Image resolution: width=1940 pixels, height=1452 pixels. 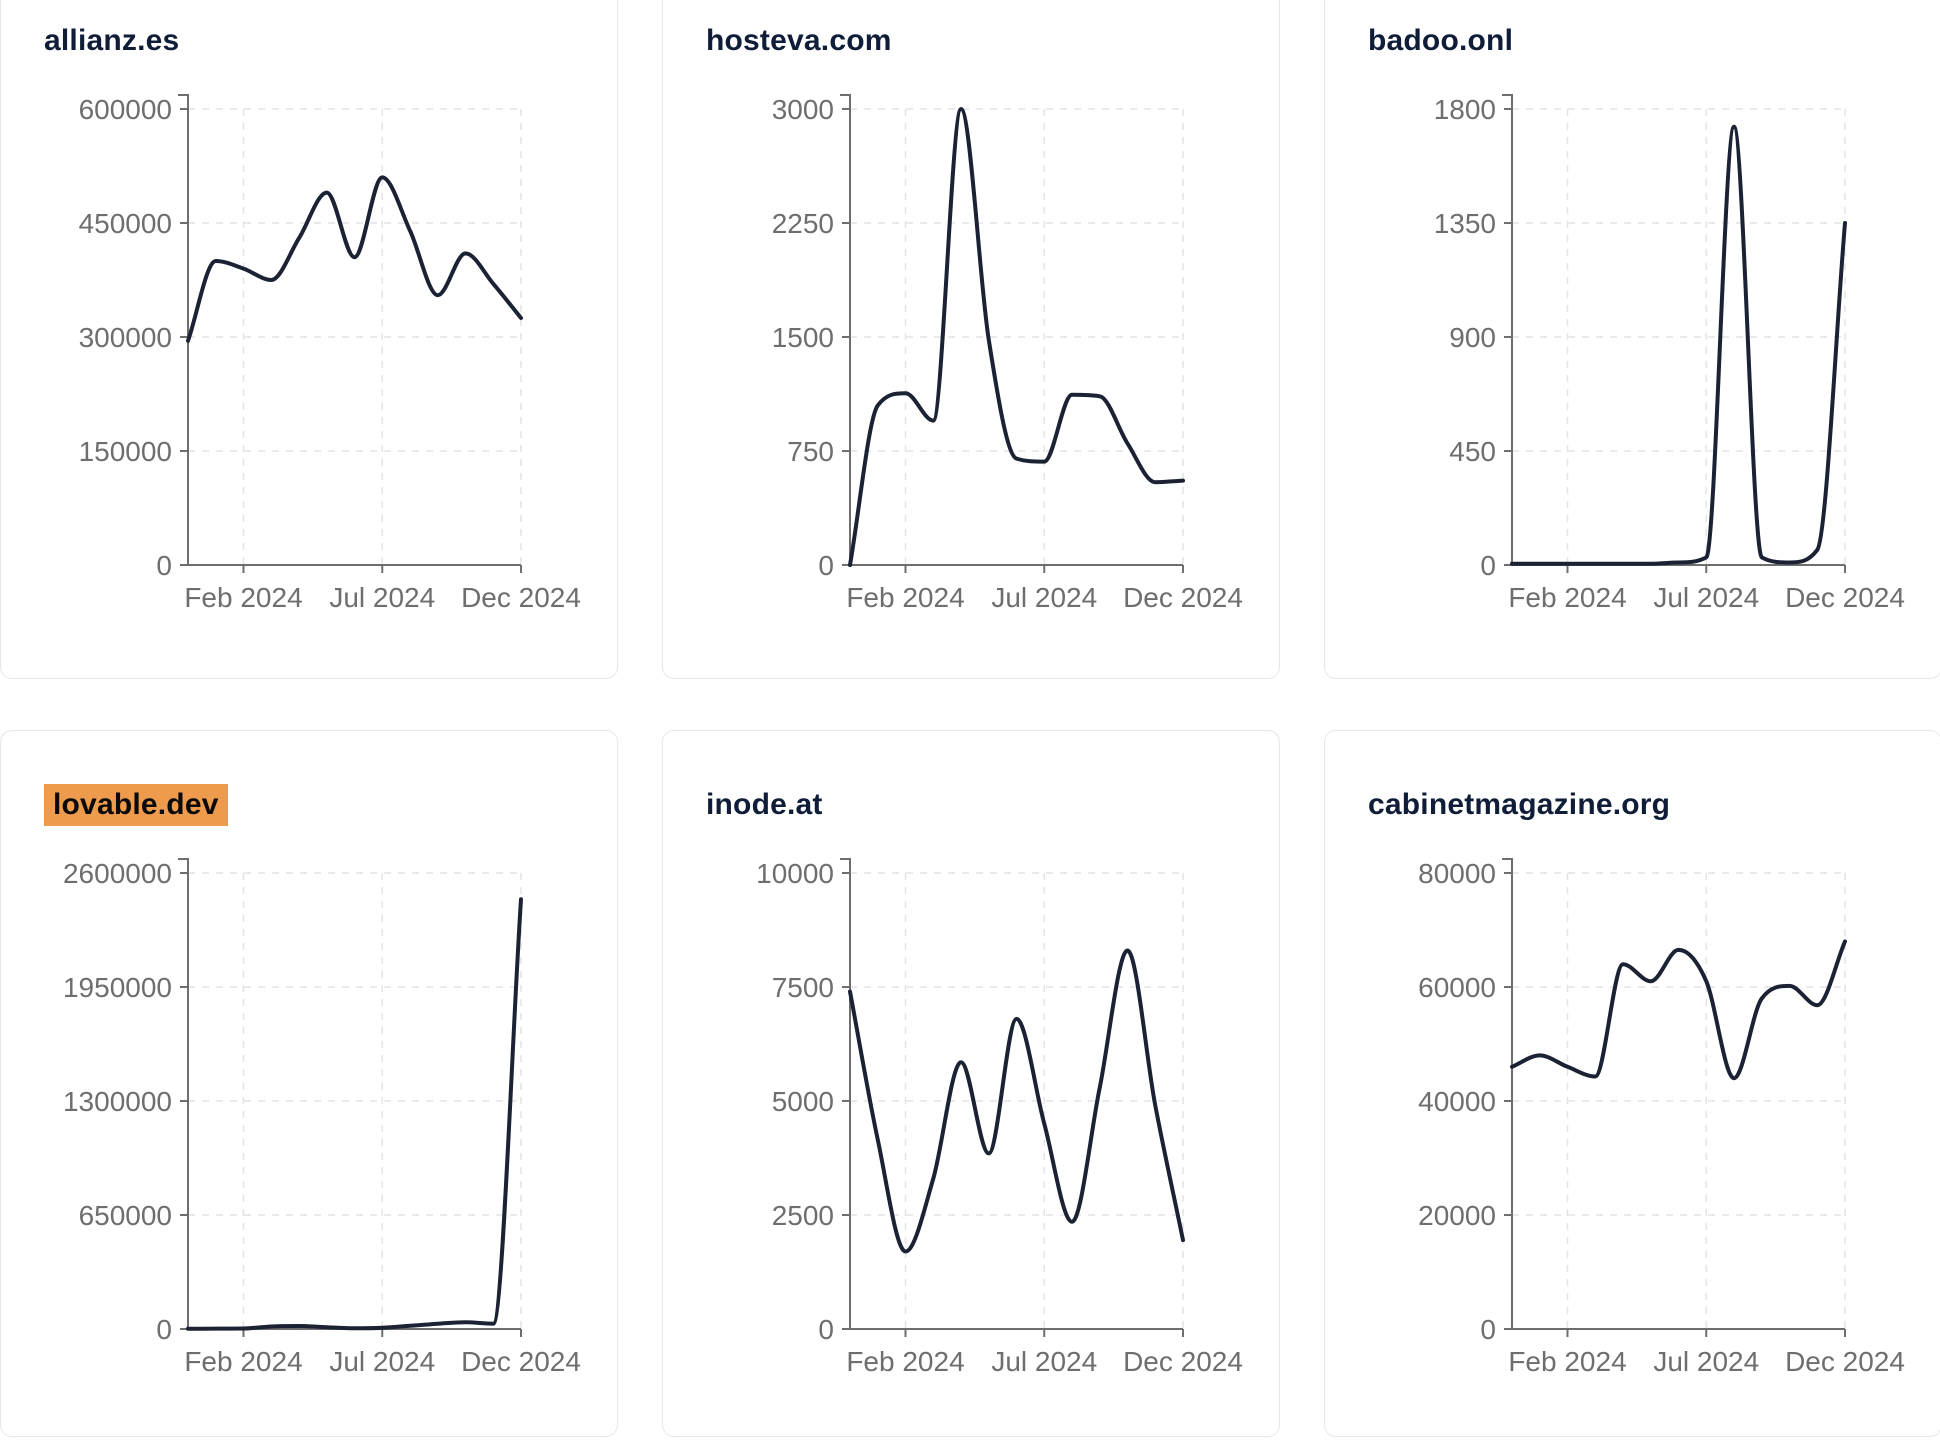 What do you see at coordinates (125, 109) in the screenshot?
I see `y-tick-label: 600000` at bounding box center [125, 109].